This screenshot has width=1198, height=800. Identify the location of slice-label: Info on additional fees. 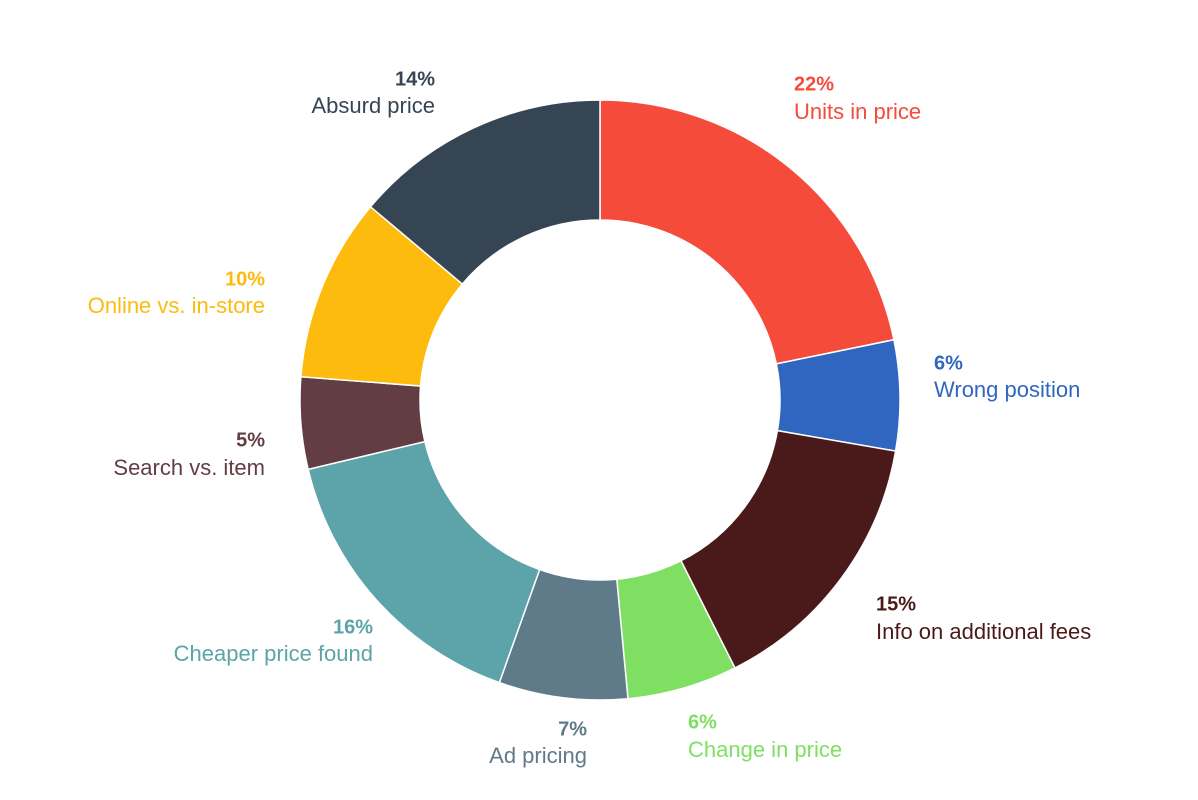
(983, 631).